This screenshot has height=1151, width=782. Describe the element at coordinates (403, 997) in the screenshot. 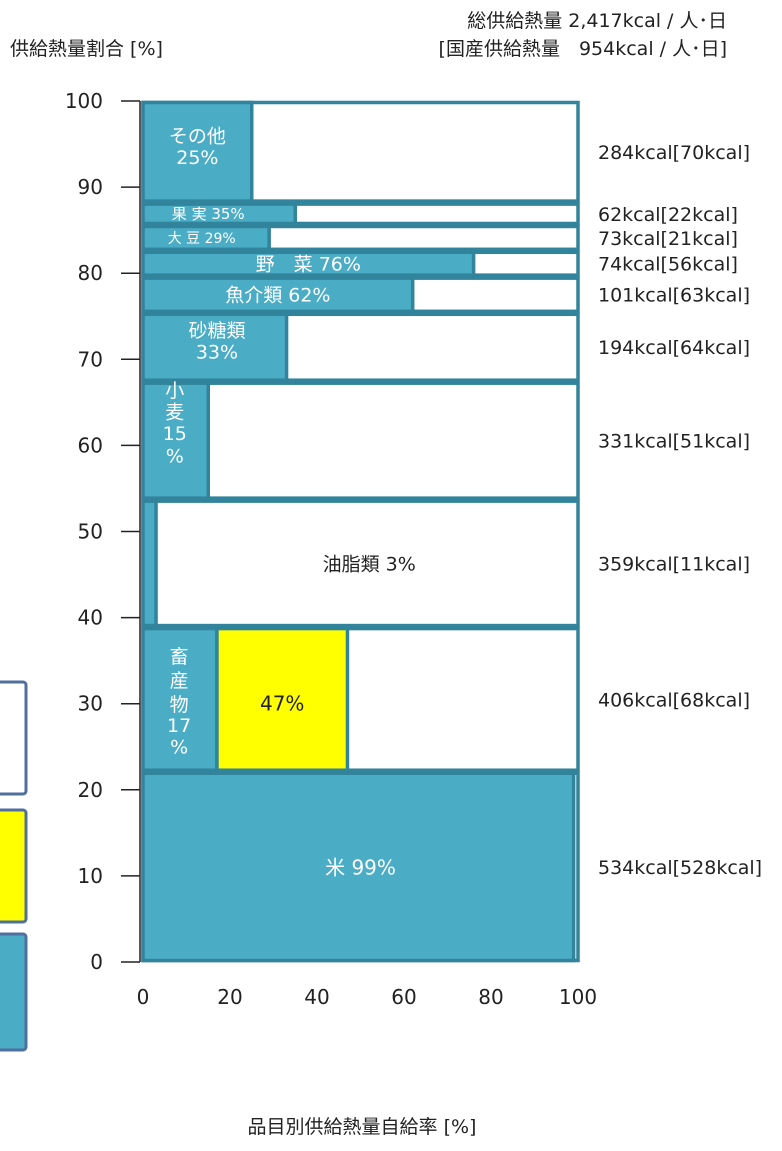

I see `x-tick-label: 60` at that location.